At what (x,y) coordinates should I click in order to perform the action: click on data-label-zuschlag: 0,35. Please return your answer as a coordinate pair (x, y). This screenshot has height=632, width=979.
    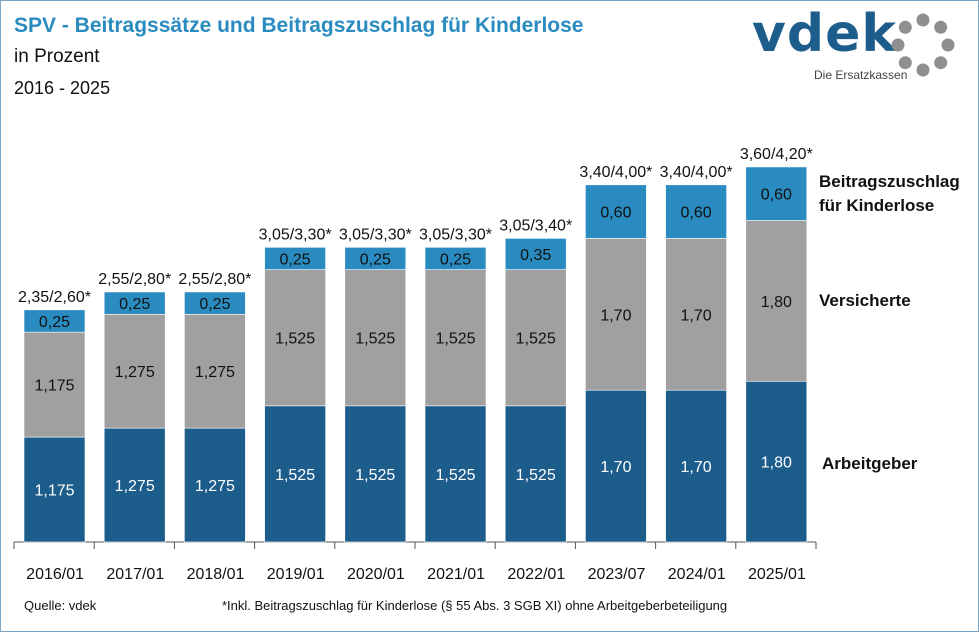
    Looking at the image, I should click on (535, 255).